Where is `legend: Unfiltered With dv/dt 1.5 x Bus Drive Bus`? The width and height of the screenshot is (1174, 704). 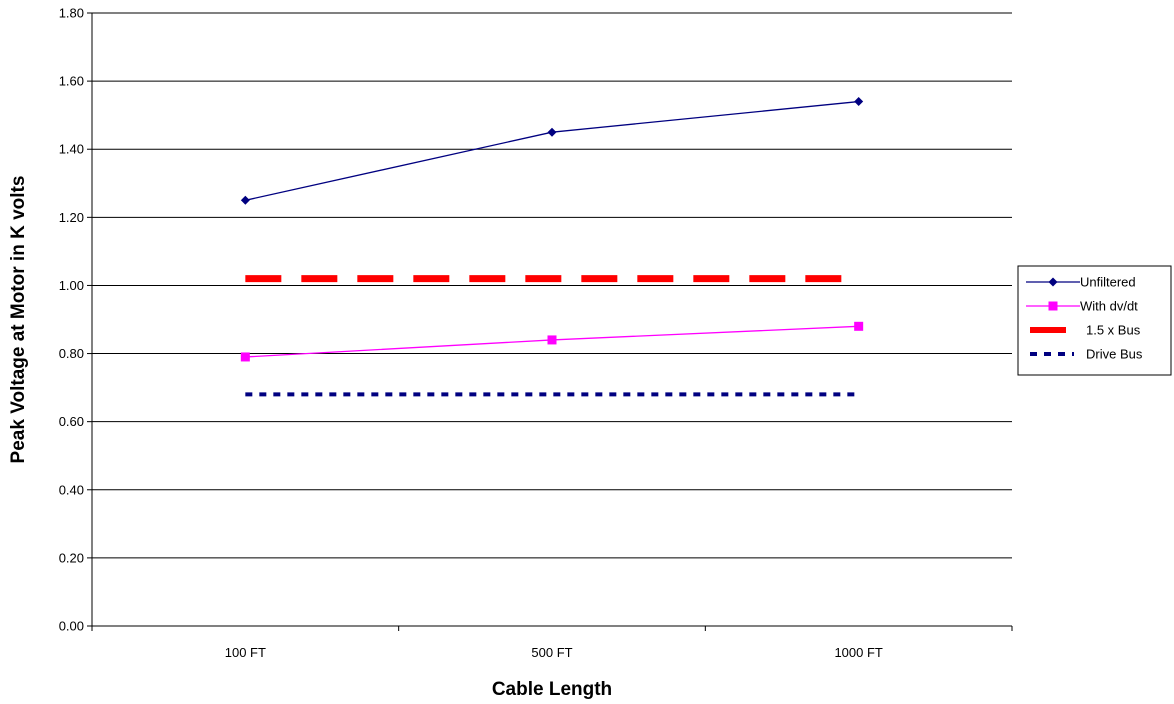 legend: Unfiltered With dv/dt 1.5 x Bus Drive Bus is located at coordinates (1094, 320).